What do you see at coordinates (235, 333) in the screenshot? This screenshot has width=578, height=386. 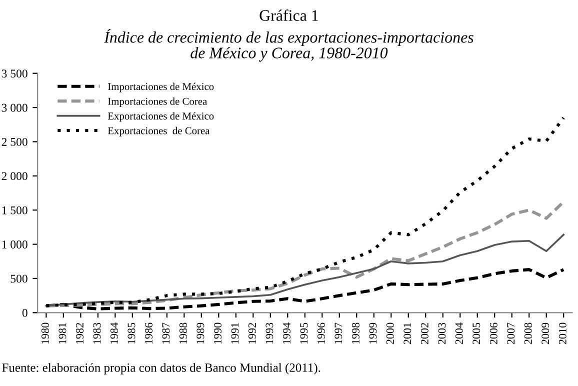 I see `x-tick-label: 1991` at bounding box center [235, 333].